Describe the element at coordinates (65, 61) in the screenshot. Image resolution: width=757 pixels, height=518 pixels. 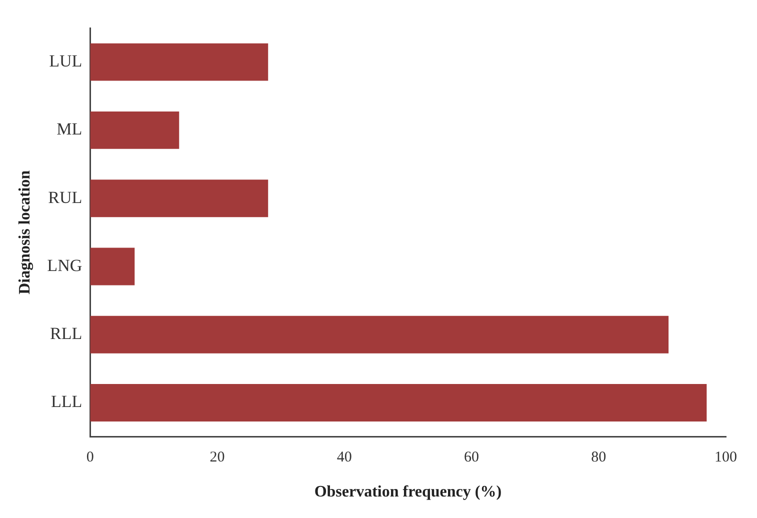
I see `y-tick-label: LUL` at that location.